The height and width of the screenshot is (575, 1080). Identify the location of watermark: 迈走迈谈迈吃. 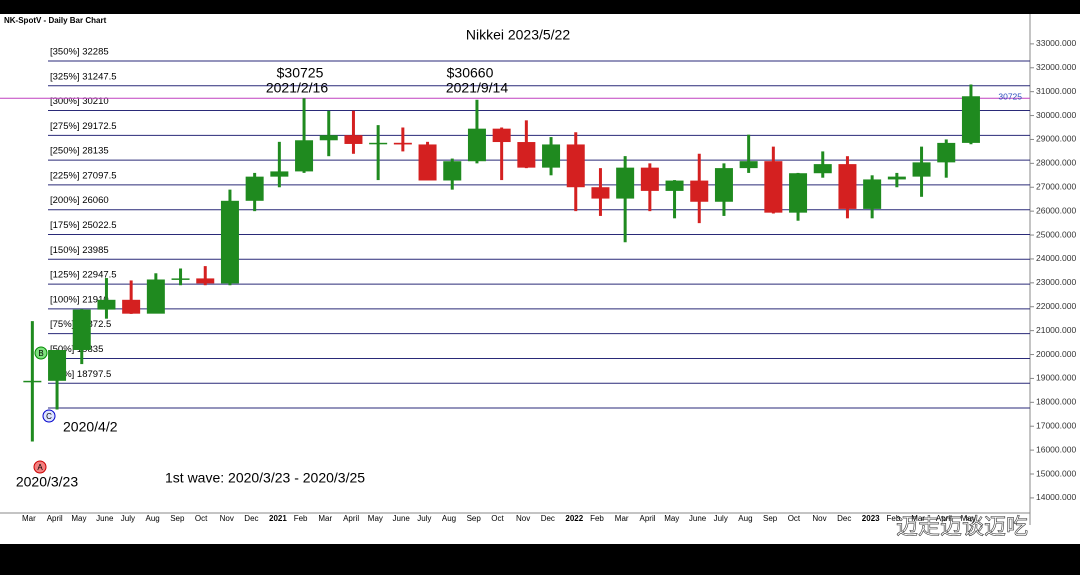
(962, 526).